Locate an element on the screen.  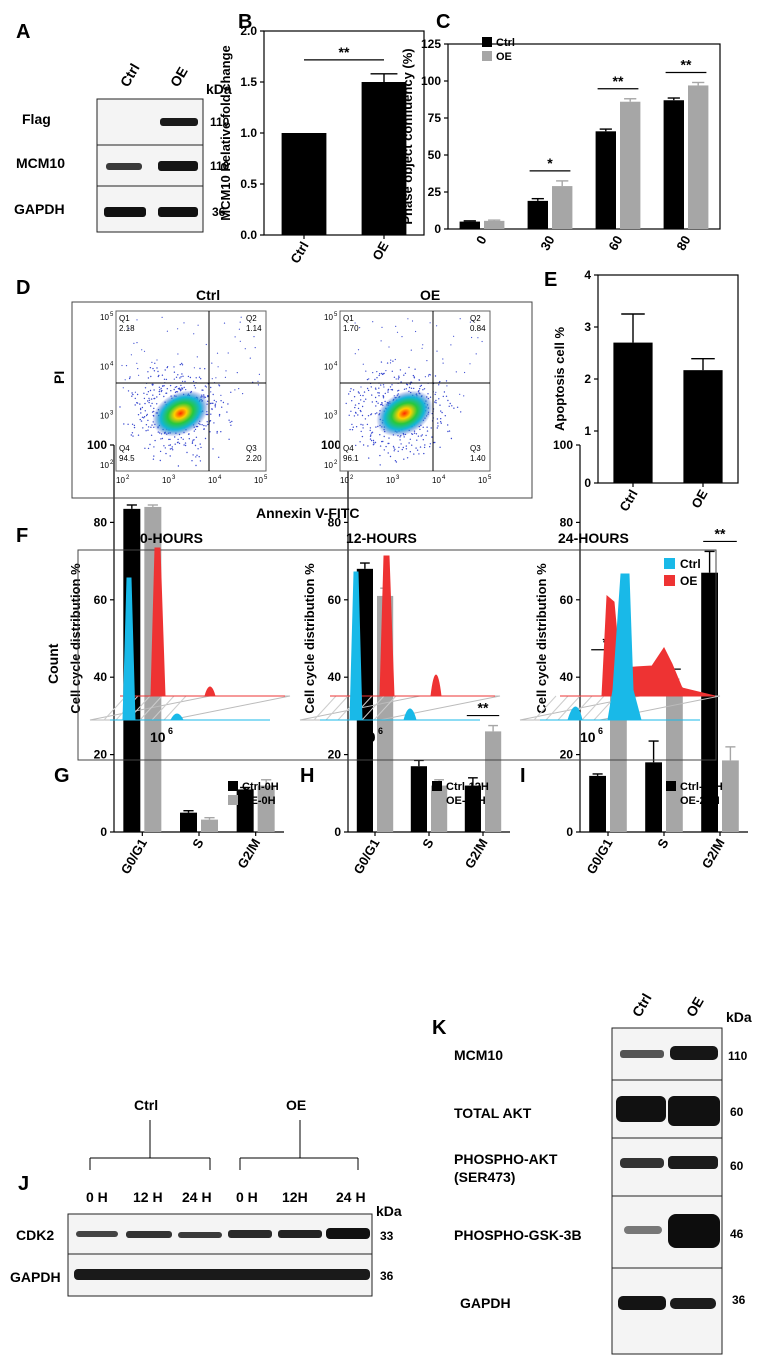
plot-frame is located at coordinates (584, 136).